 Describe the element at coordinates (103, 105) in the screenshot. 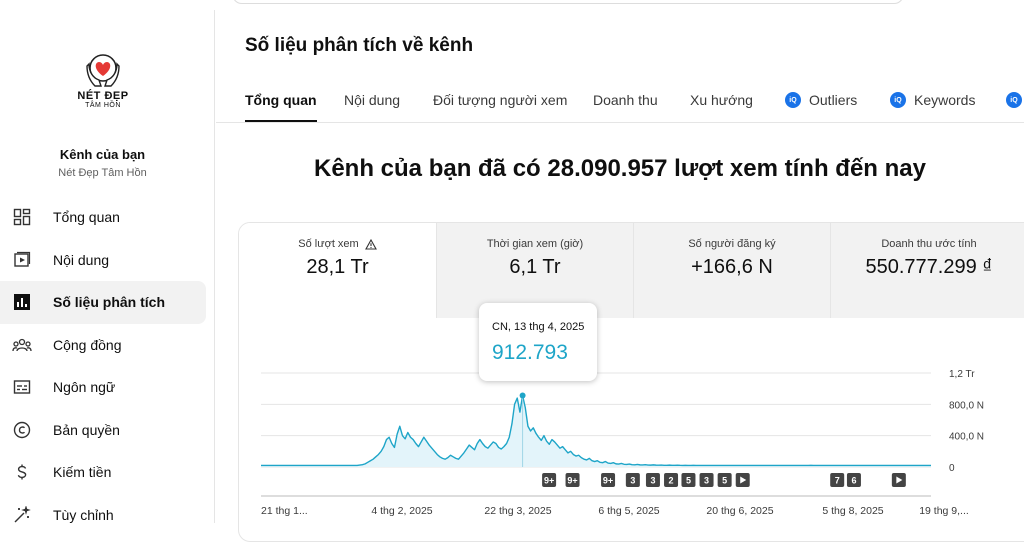

I see `logo-line-2: TÂM HỒN` at that location.